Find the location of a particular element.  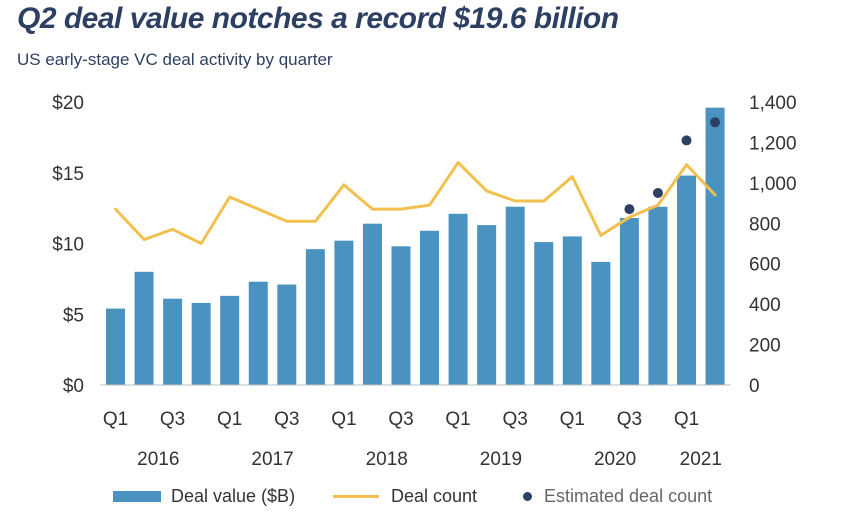

right-tick-label: 1,000 is located at coordinates (773, 184).